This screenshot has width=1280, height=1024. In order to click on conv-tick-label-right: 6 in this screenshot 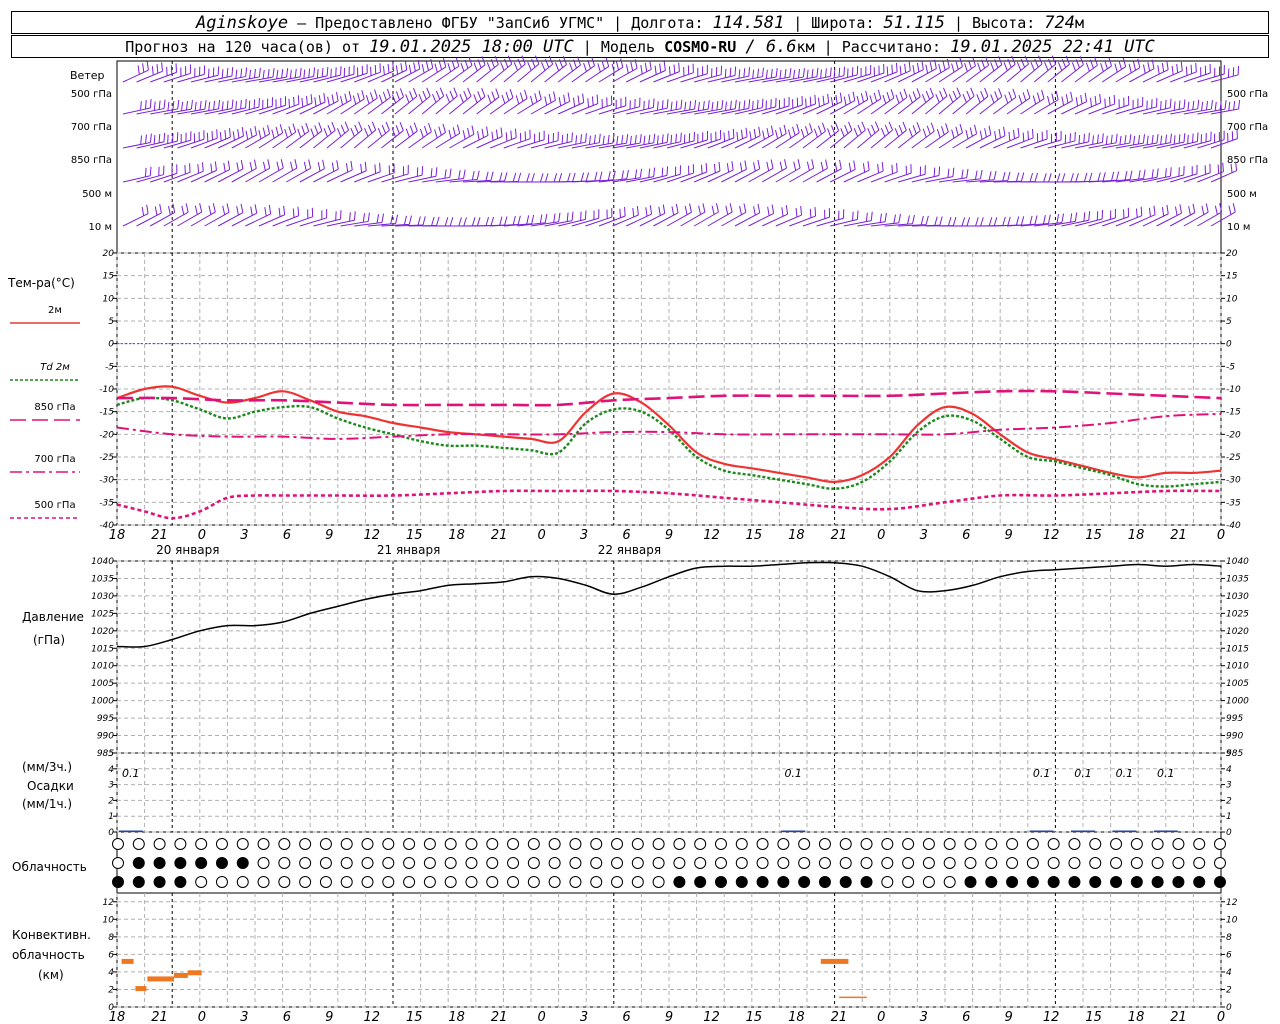, I will do `click(1229, 955)`.